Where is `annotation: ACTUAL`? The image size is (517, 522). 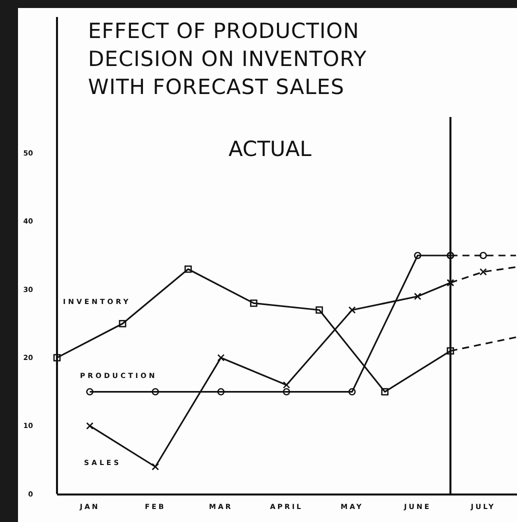
annotation: ACTUAL is located at coordinates (270, 149).